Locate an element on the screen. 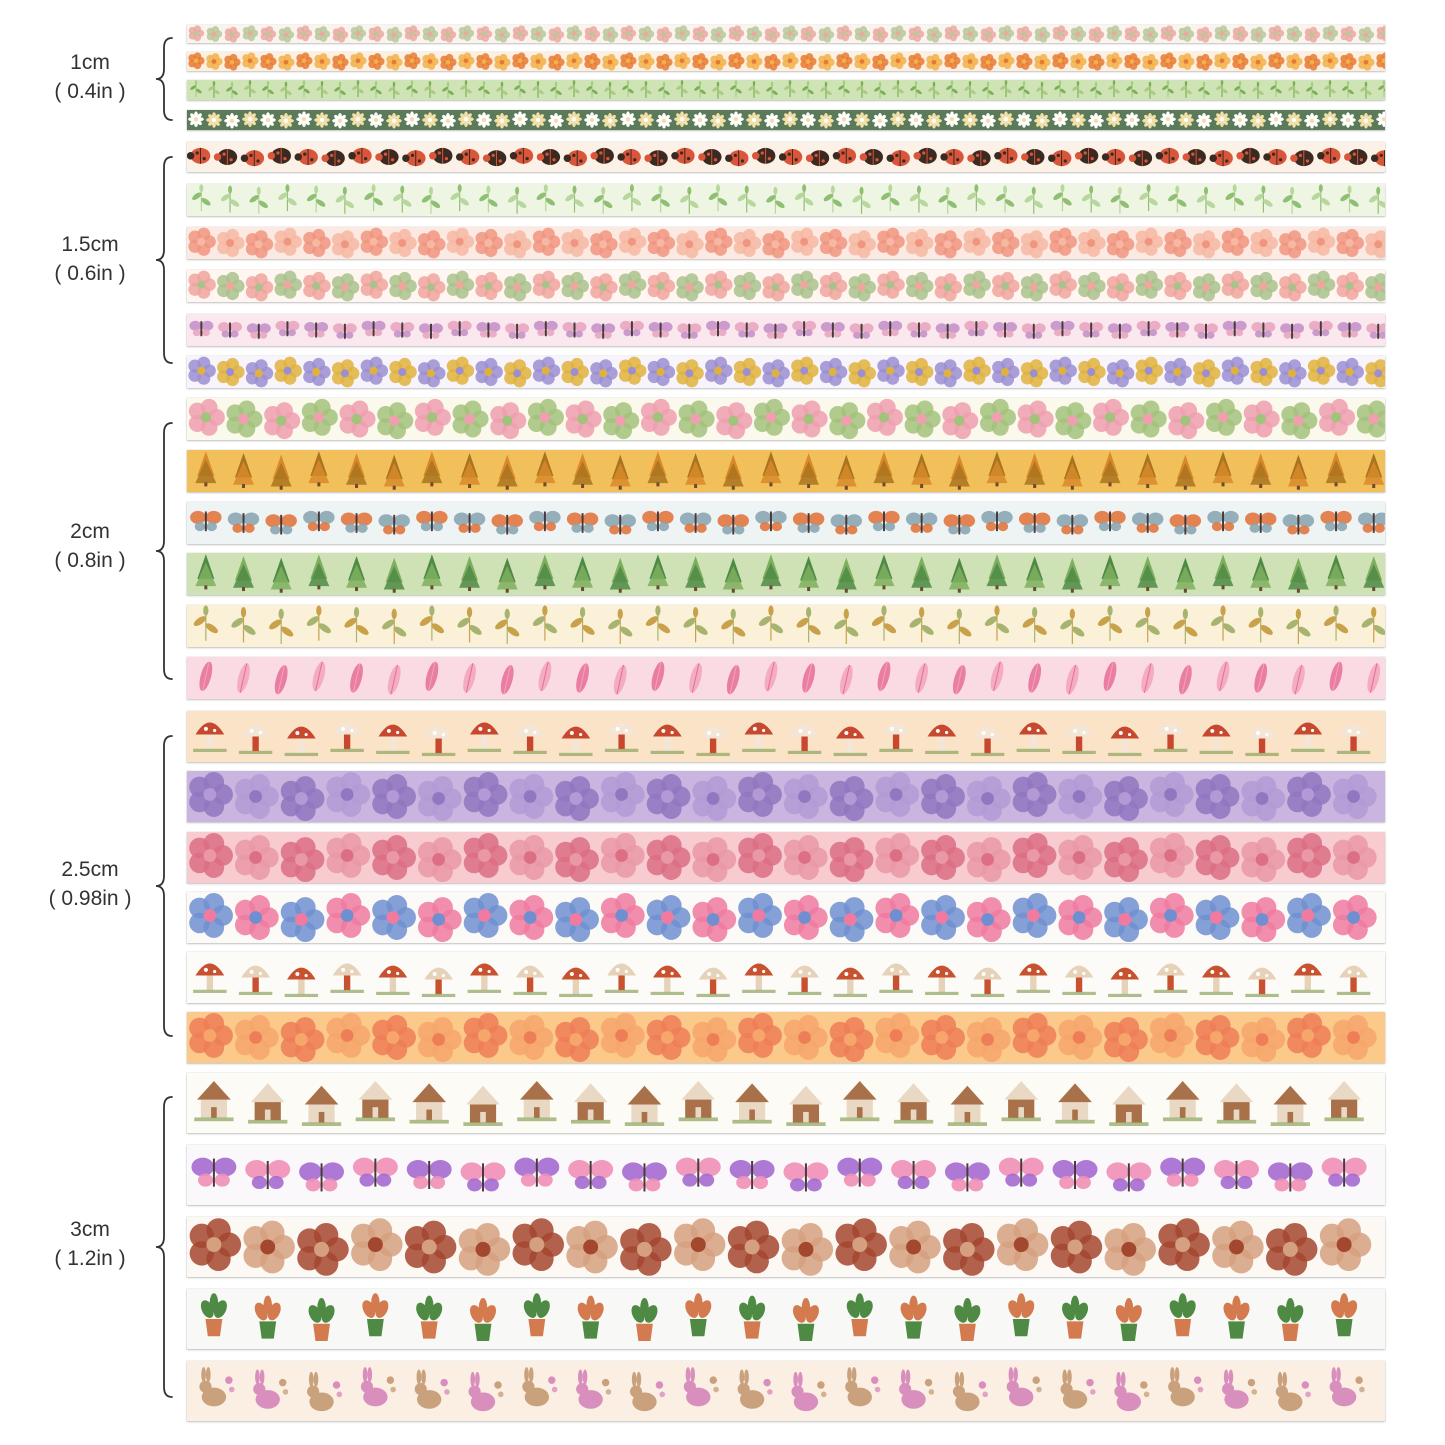 The image size is (1445, 1445). brace-1.5cm is located at coordinates (164, 260).